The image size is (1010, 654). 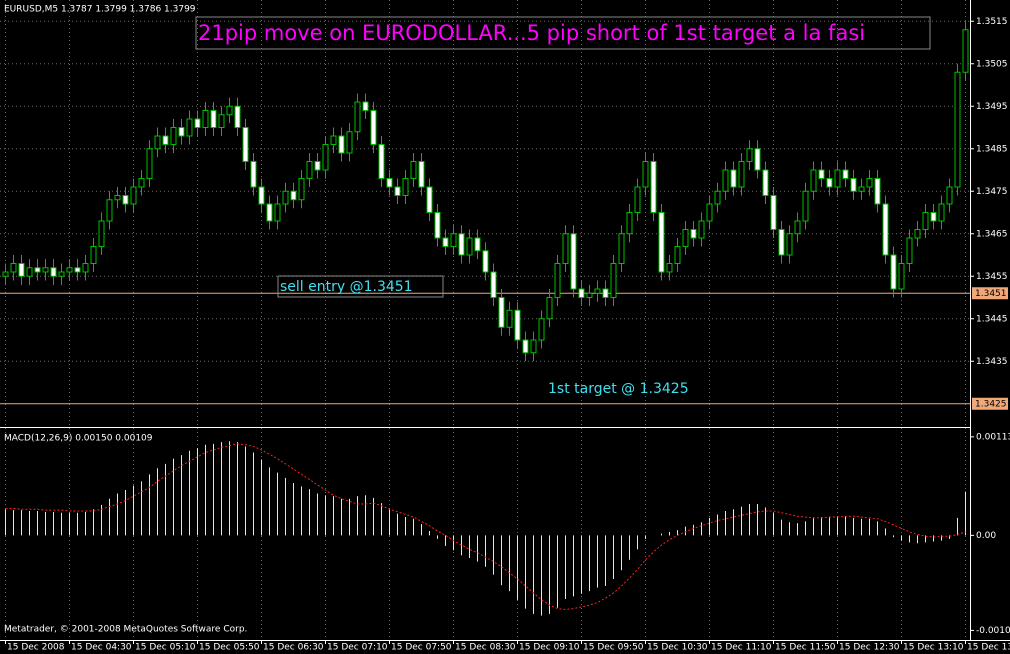 What do you see at coordinates (990, 327) in the screenshot?
I see `axis-bg` at bounding box center [990, 327].